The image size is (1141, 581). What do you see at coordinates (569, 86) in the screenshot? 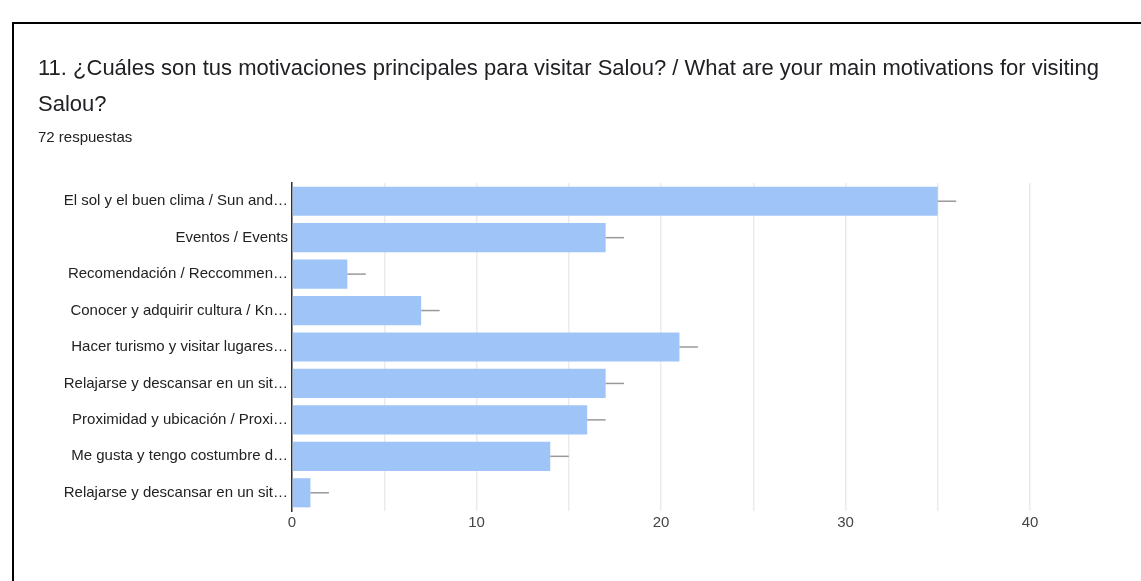
I see `chart-title: 11. ¿Cuáles son tus motivaciones principales para visitar Salou? / What are your main motivations for visiting Salou?` at bounding box center [569, 86].